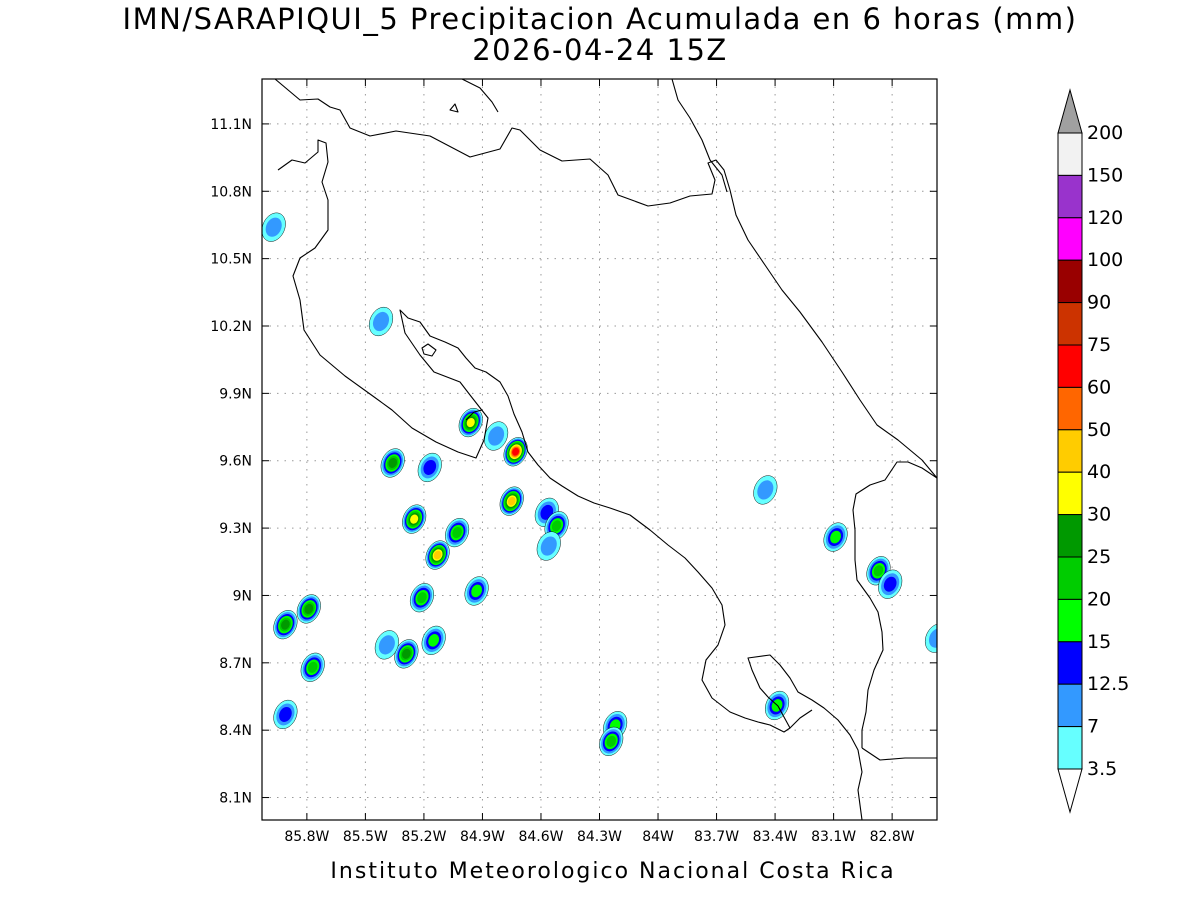 The image size is (1200, 900). I want to click on colorbar-label: 100, so click(1105, 260).